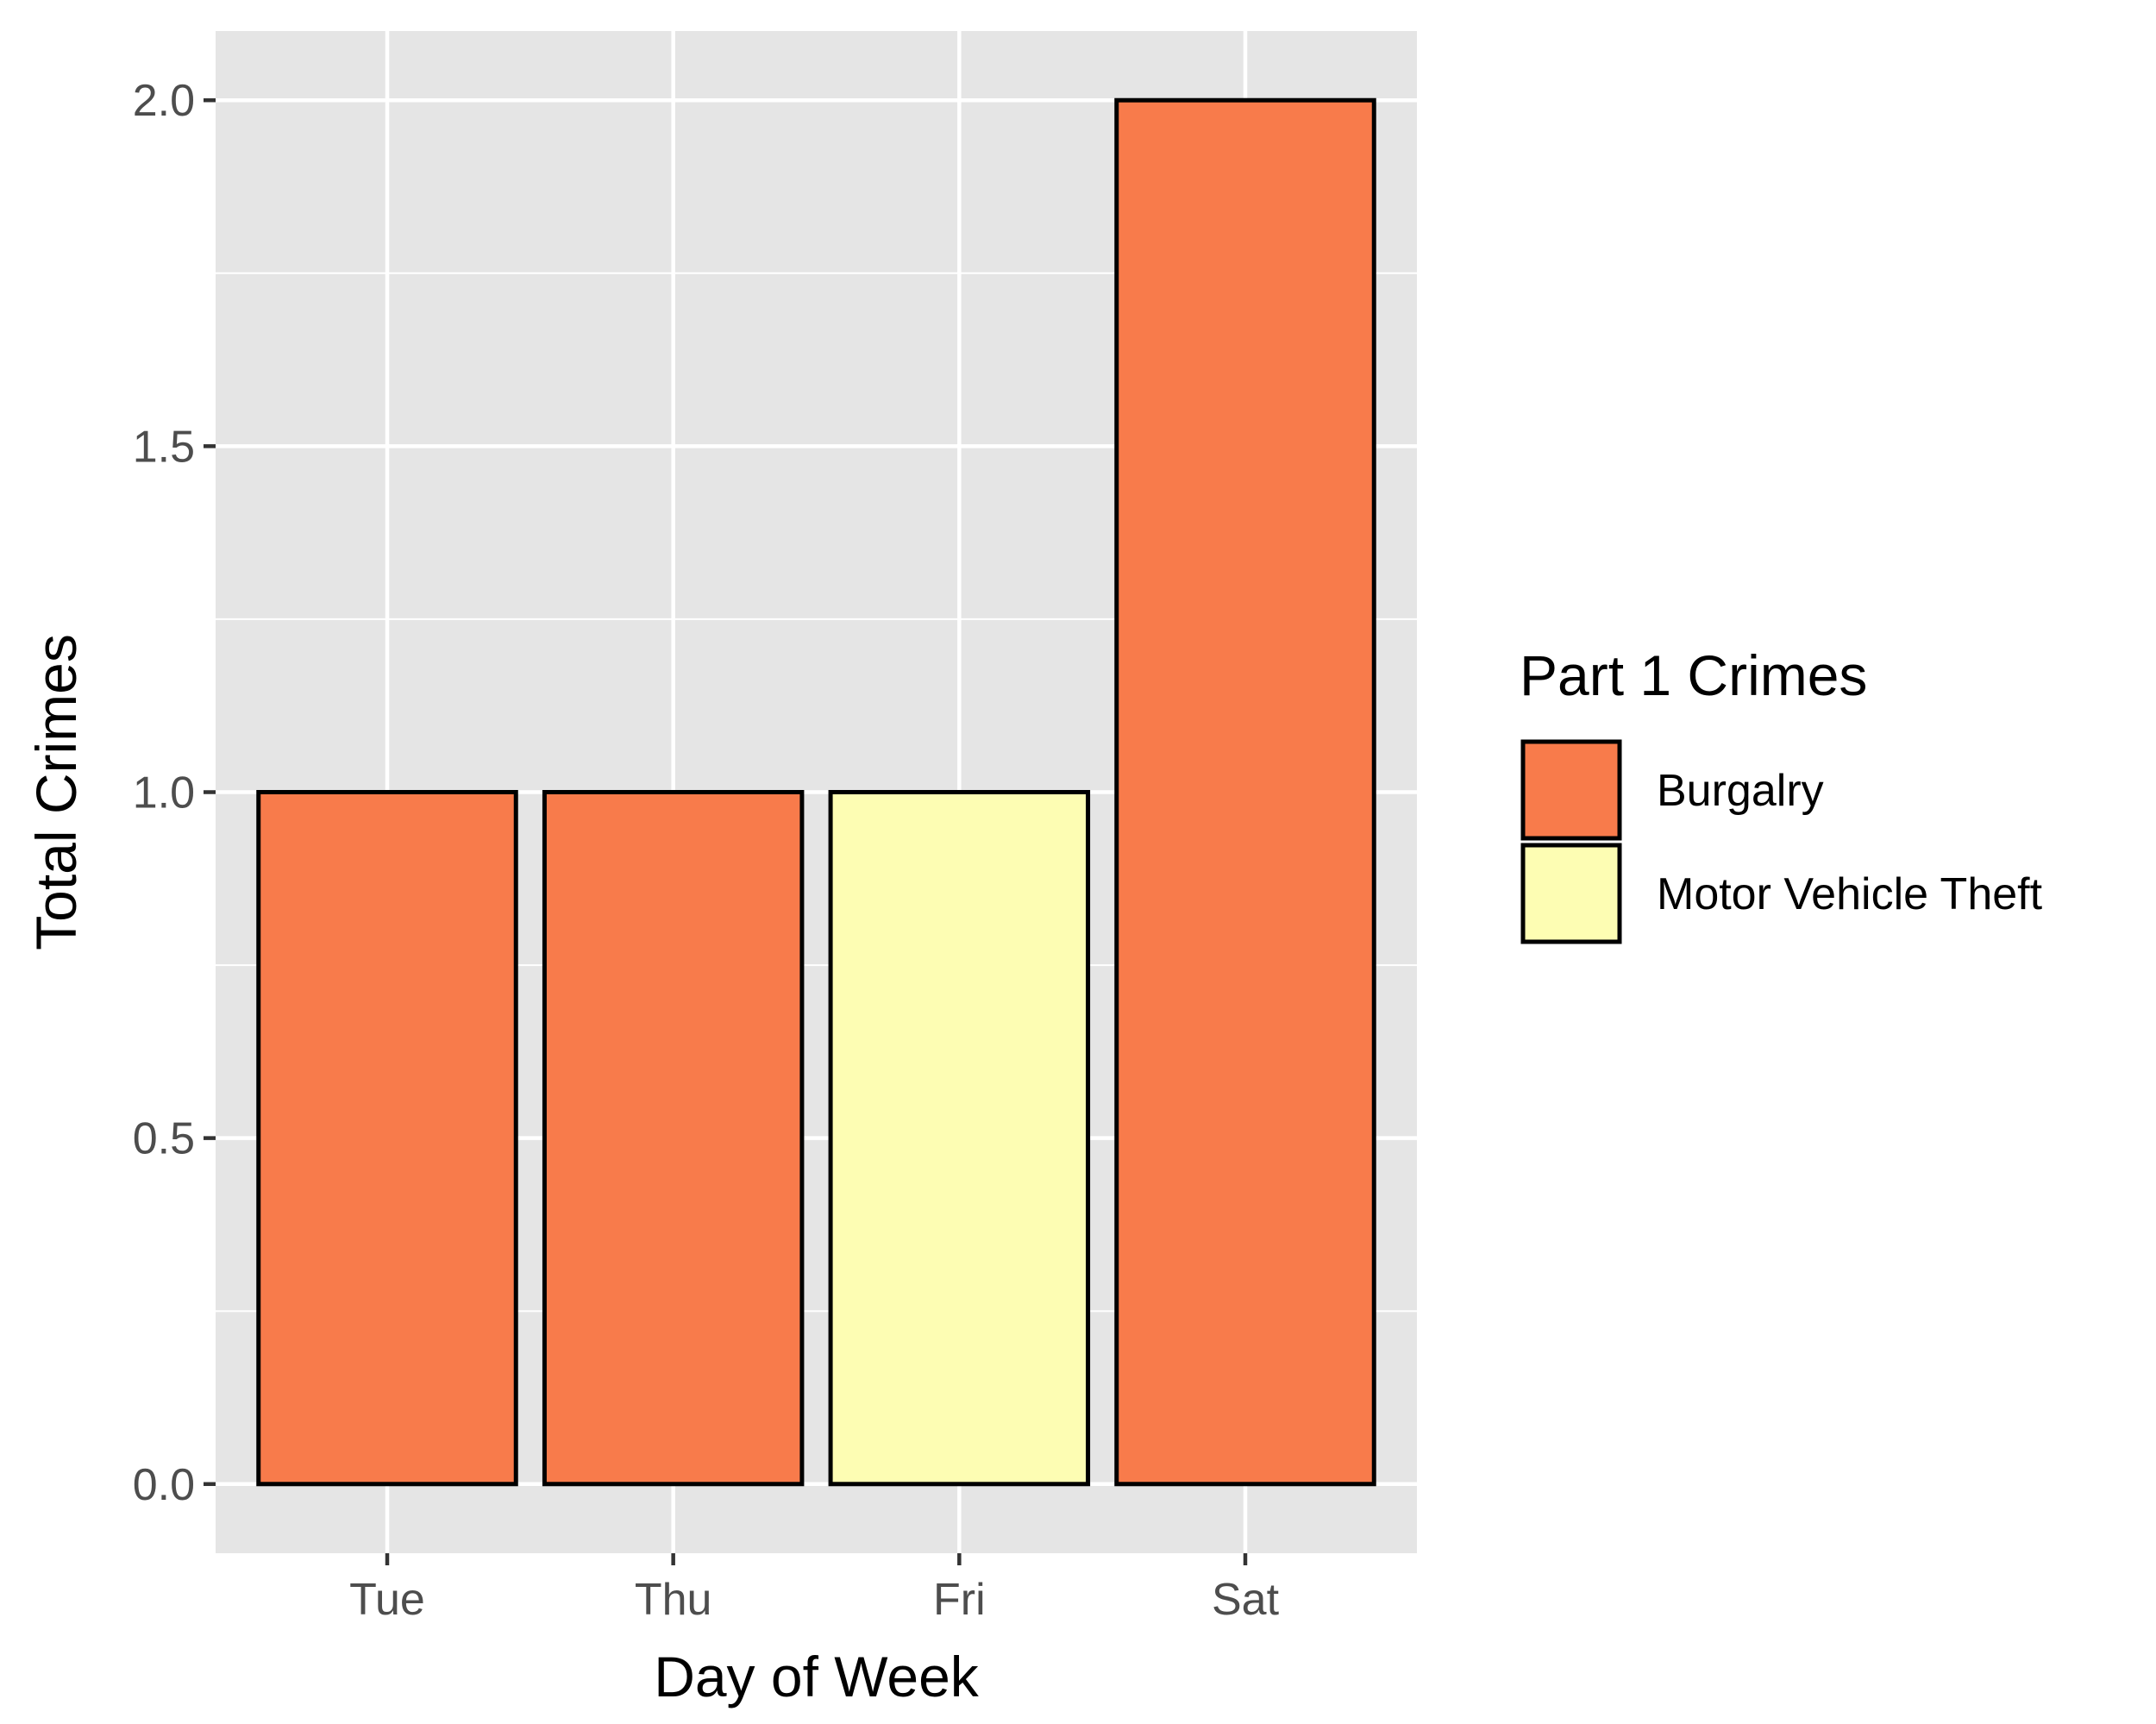 This screenshot has width=2156, height=1724. Describe the element at coordinates (1245, 792) in the screenshot. I see `bar-sat` at that location.